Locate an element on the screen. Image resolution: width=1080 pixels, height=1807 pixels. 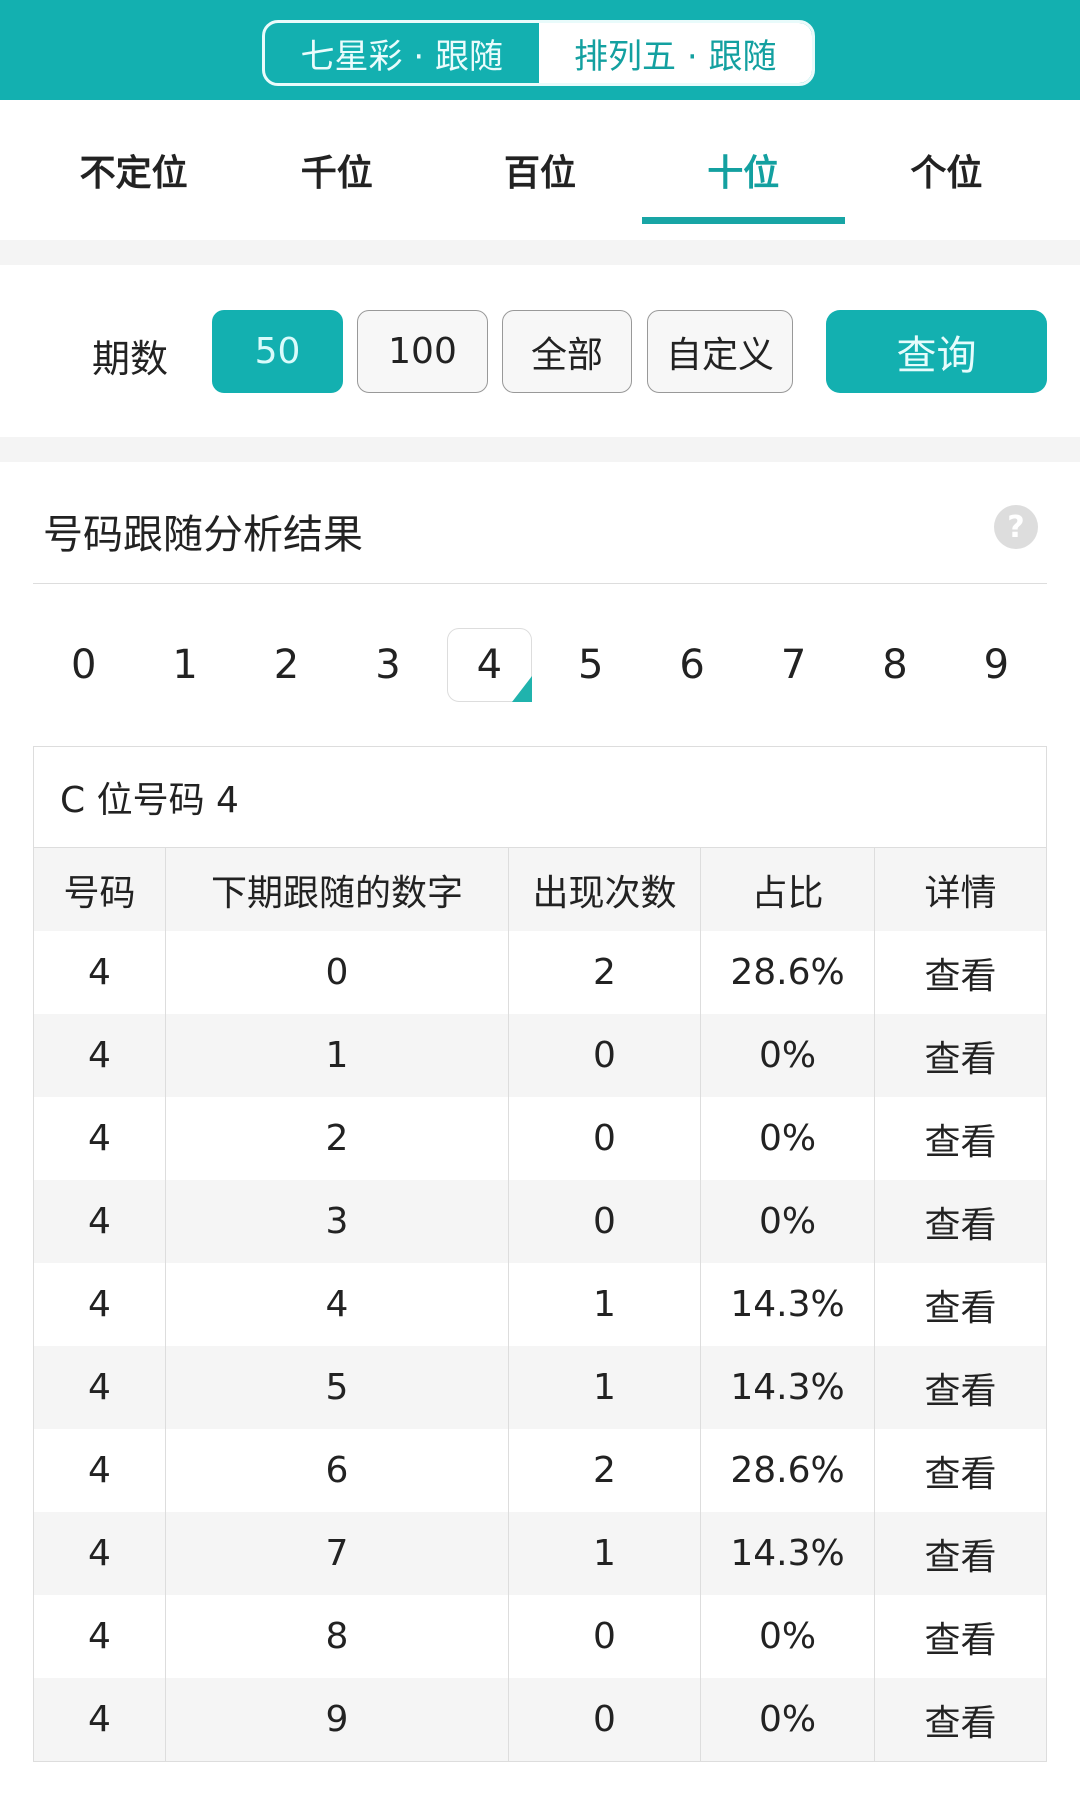
period-custom-button: 自定义 is located at coordinates (720, 351).